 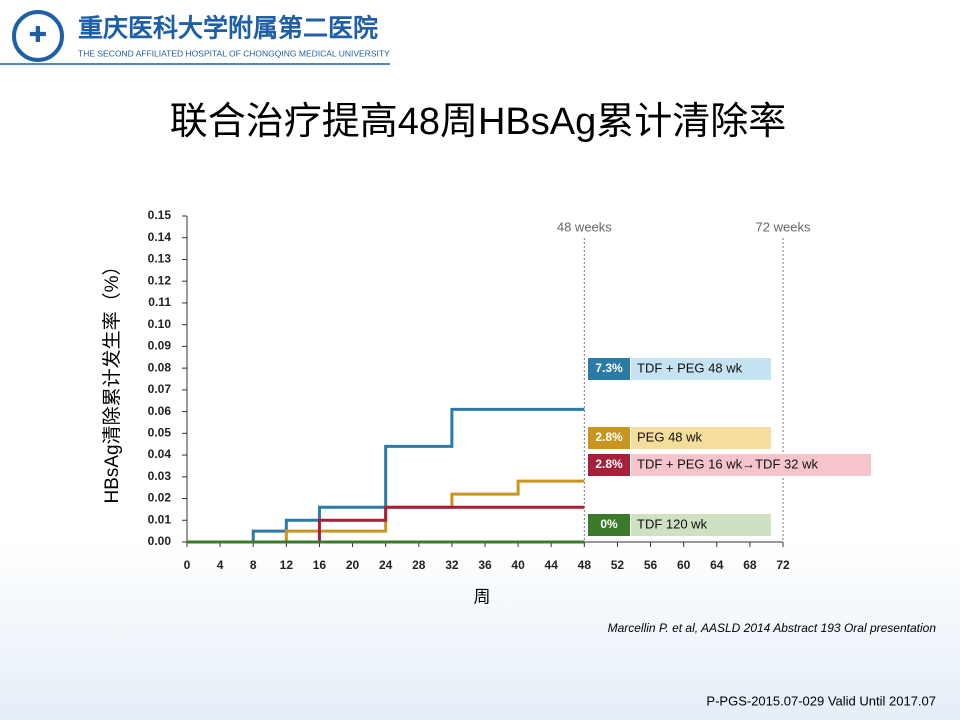 What do you see at coordinates (353, 565) in the screenshot?
I see `x-tick-label: 20` at bounding box center [353, 565].